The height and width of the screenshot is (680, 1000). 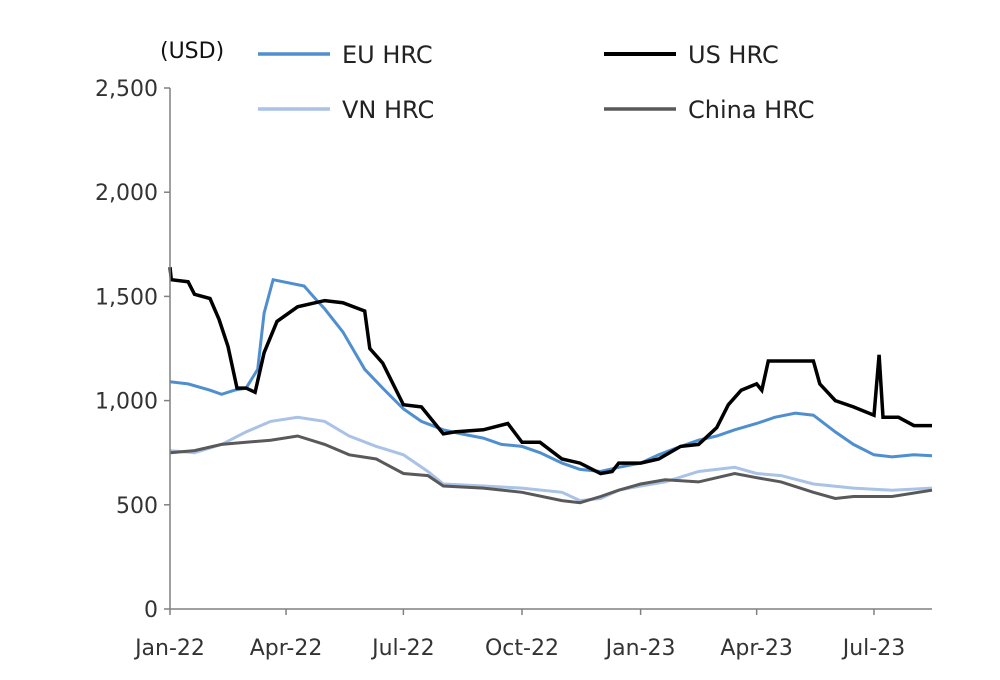 What do you see at coordinates (640, 648) in the screenshot?
I see `x-tick-label: Jan-23` at bounding box center [640, 648].